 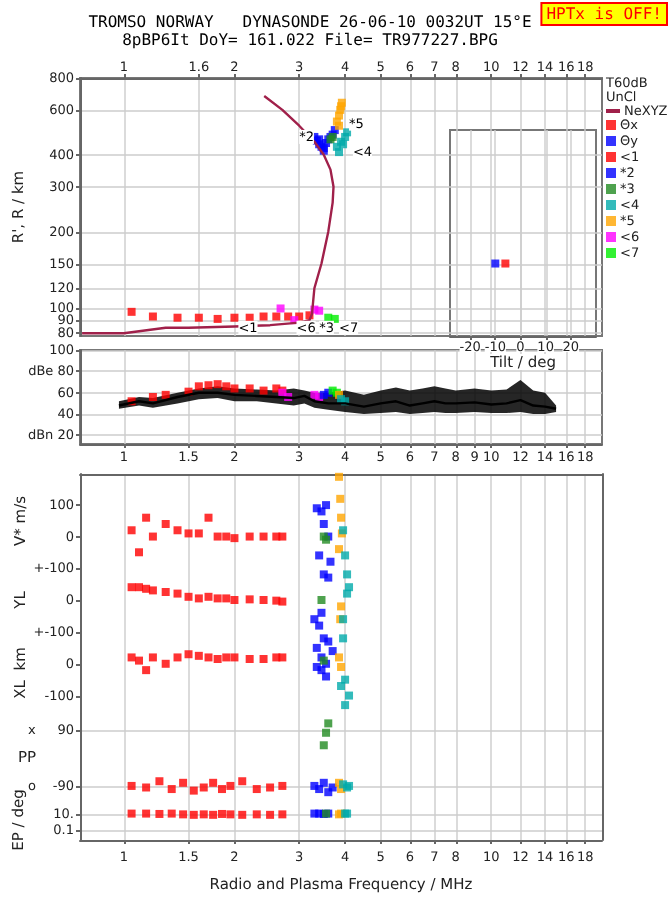 I want to click on text: HPTx is OFF!, so click(x=604, y=14).